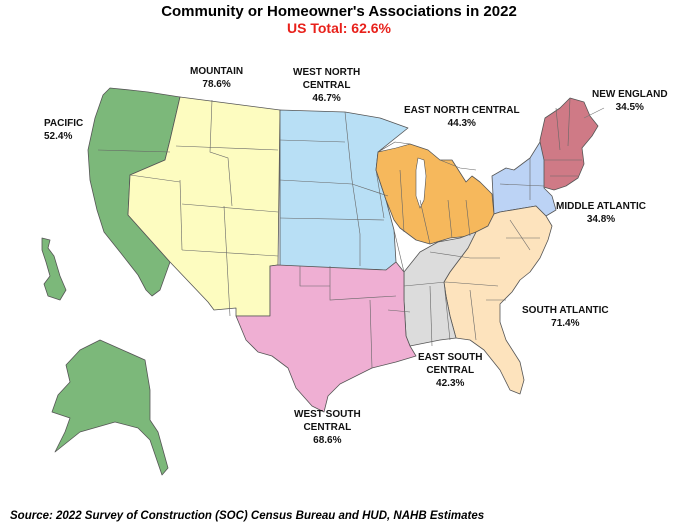  Describe the element at coordinates (394, 147) in the screenshot. I see `lake-superior` at that location.